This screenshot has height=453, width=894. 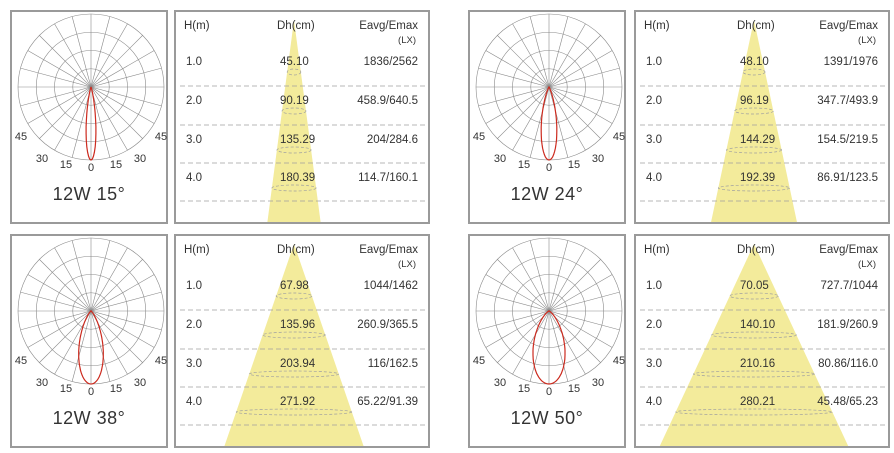 What do you see at coordinates (847, 402) in the screenshot?
I see `row-eavg-emax: 45.48/65.23` at bounding box center [847, 402].